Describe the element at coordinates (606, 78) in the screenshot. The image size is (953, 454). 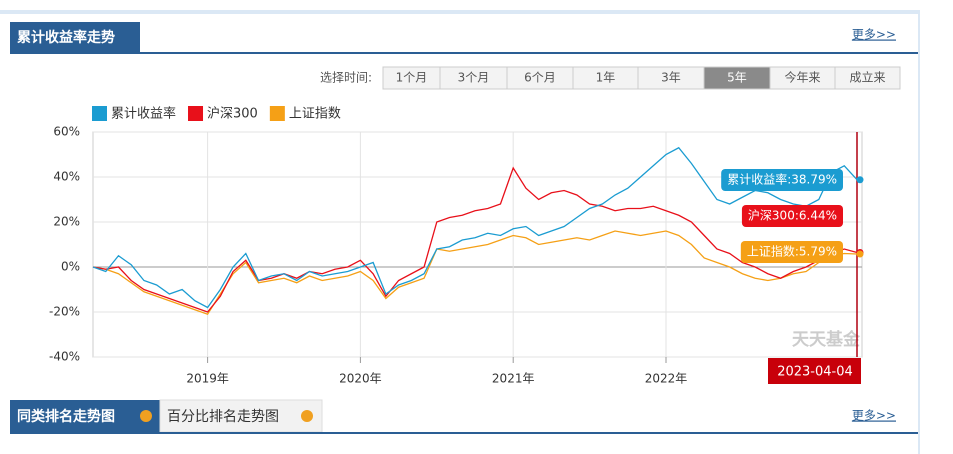
I see `time-button-label: 1年` at that location.